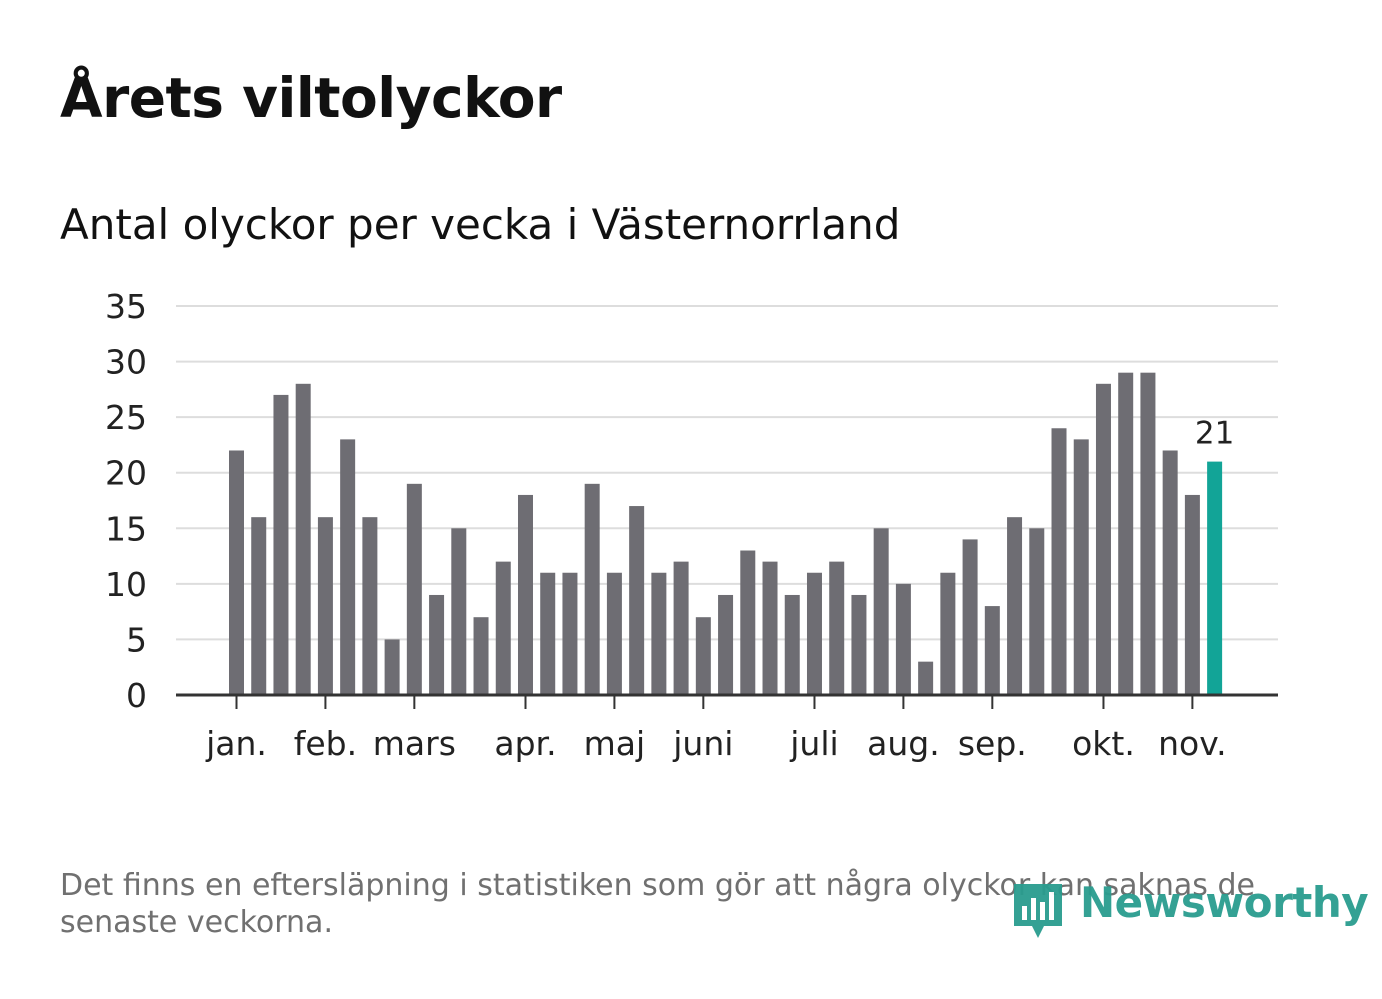  I want to click on newsworthy-logo: Newsworthy, so click(1189, 911).